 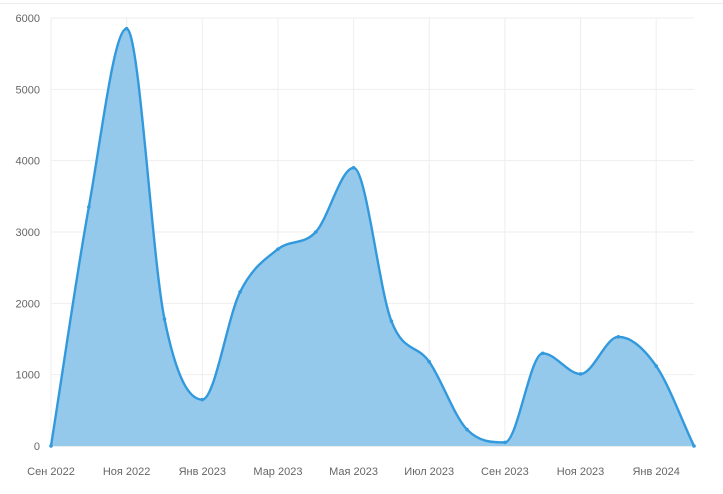 I want to click on y-tick-label: 4000, so click(x=28, y=162).